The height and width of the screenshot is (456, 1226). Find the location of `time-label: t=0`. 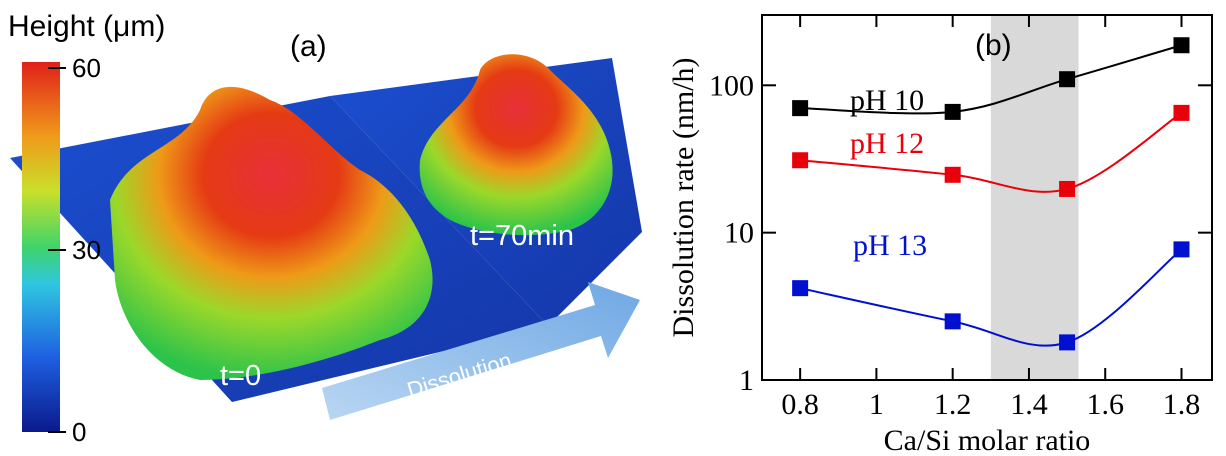

time-label: t=0 is located at coordinates (240, 376).